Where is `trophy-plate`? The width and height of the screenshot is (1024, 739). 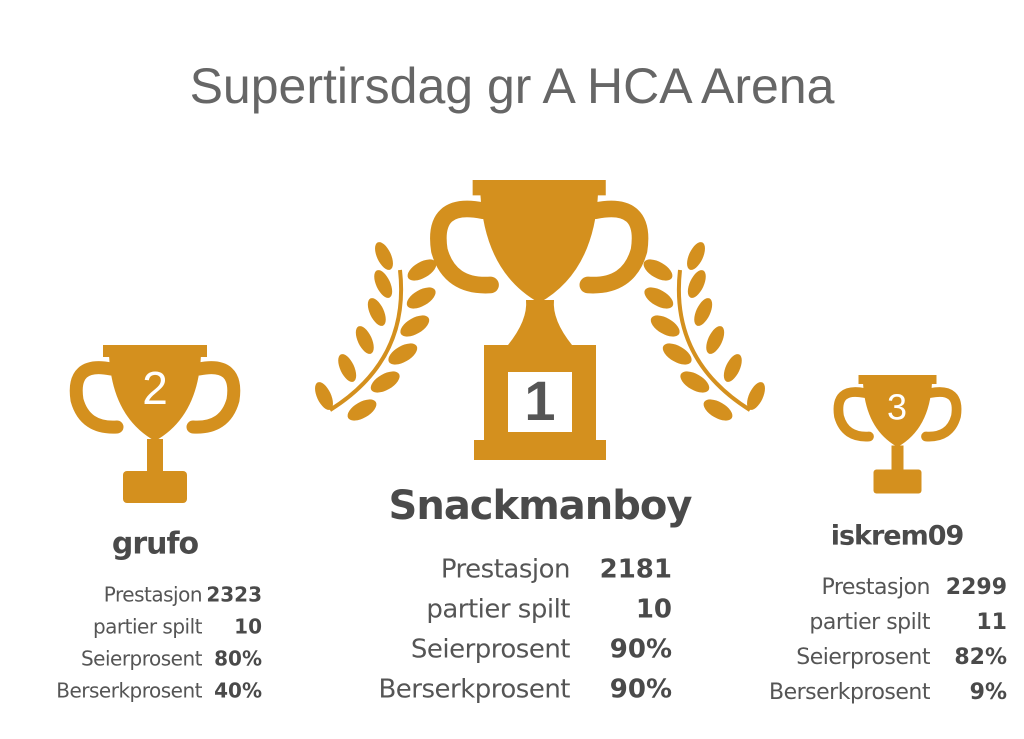
trophy-plate is located at coordinates (540, 402).